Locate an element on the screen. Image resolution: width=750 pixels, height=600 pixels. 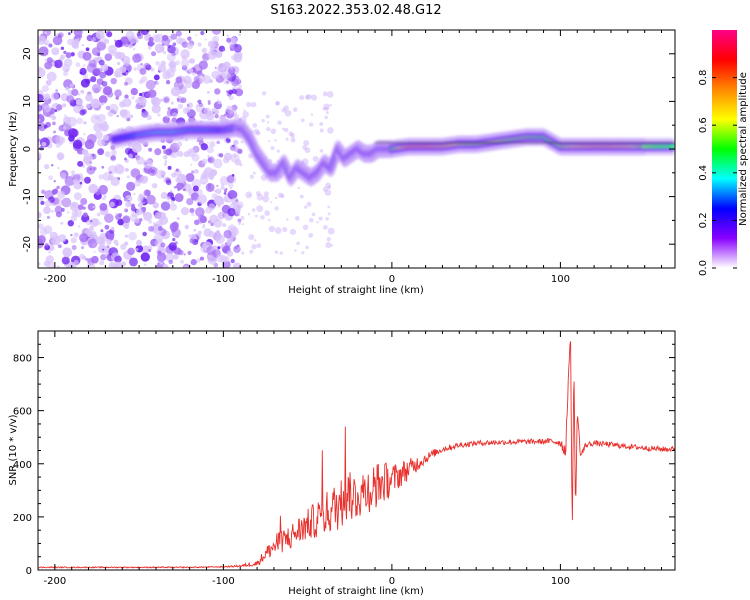
spectrogram-ytick-label: -20 is located at coordinates (27, 244).